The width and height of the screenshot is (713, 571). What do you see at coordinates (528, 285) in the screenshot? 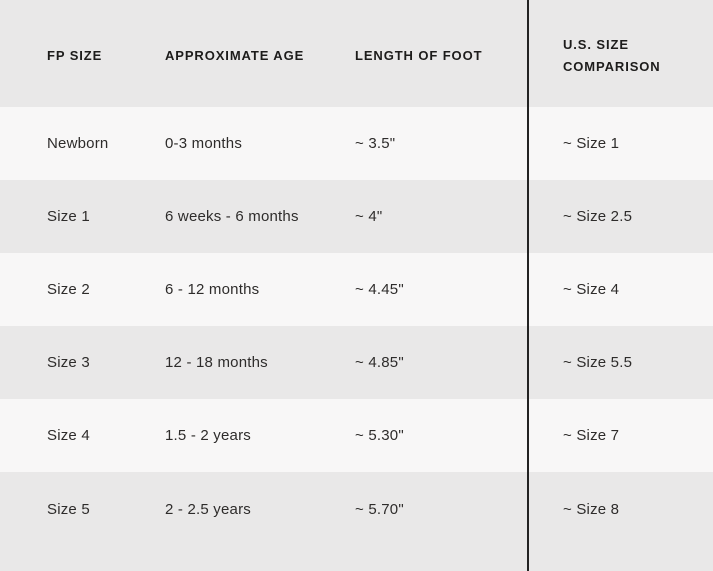
I see `column-divider-line` at bounding box center [528, 285].